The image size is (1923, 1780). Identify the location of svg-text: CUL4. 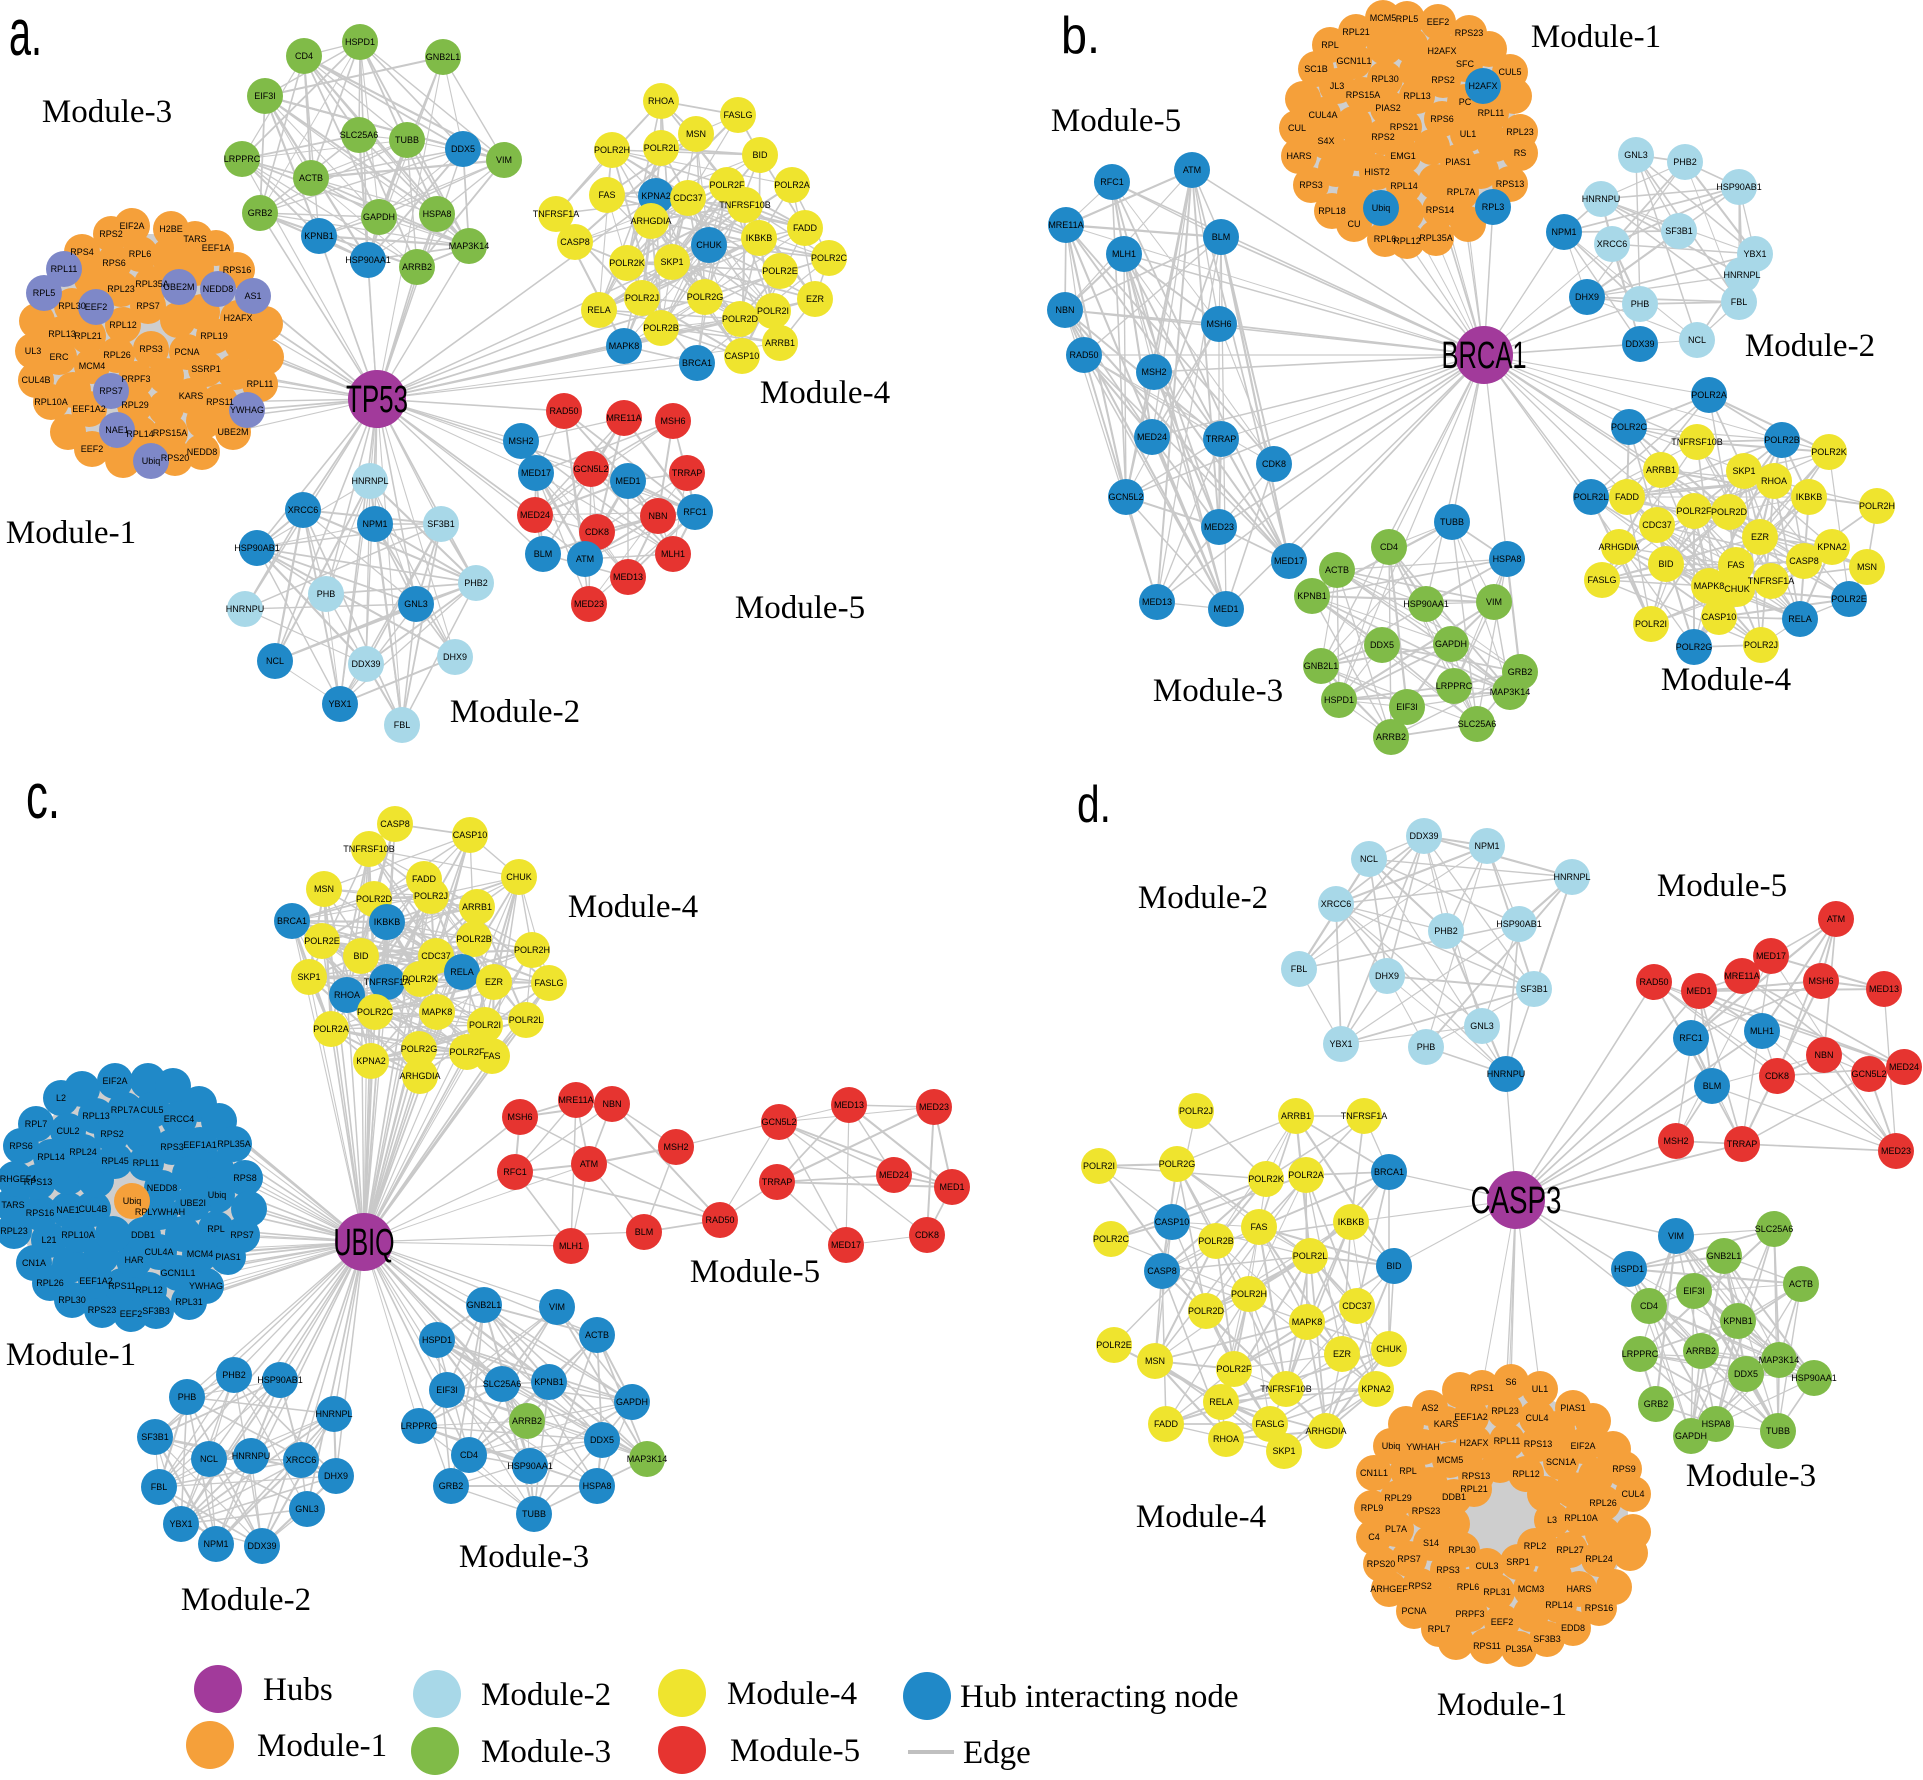
(1536, 1418).